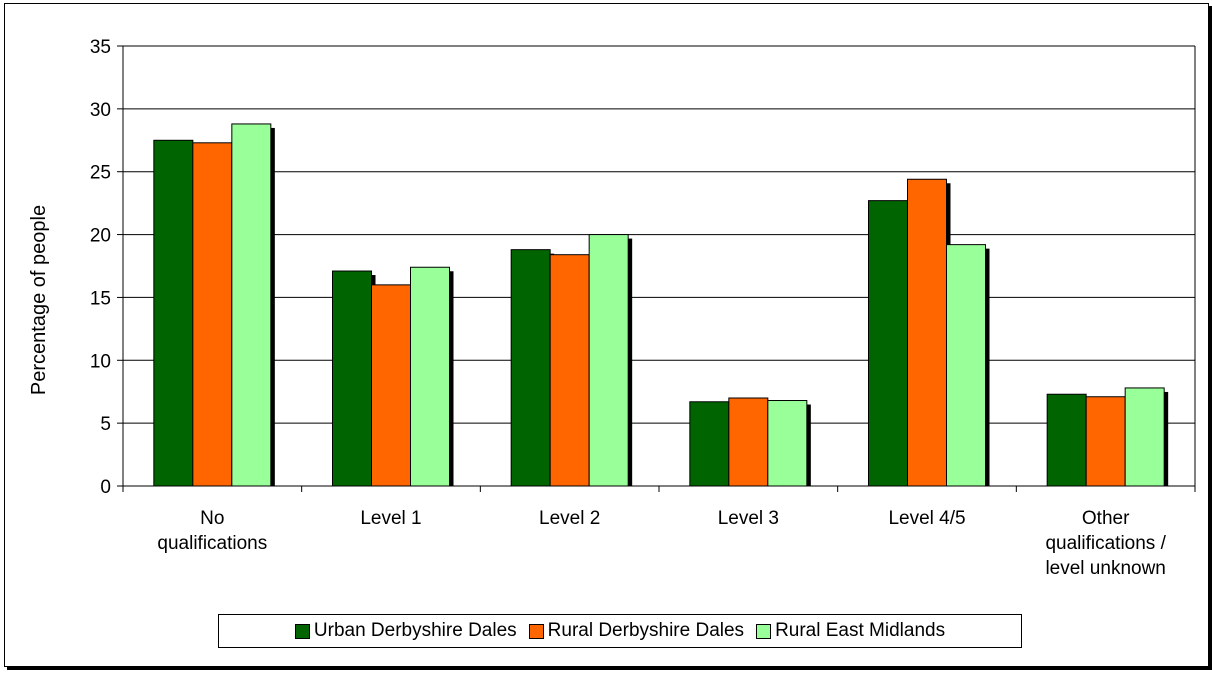 The width and height of the screenshot is (1212, 674). What do you see at coordinates (390, 518) in the screenshot?
I see `x-category-label: Level 1` at bounding box center [390, 518].